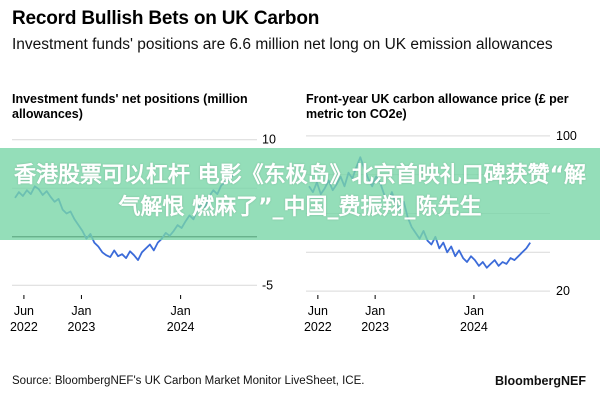 The image size is (600, 400). I want to click on positions-x-tick-label: Jun, so click(24, 311).